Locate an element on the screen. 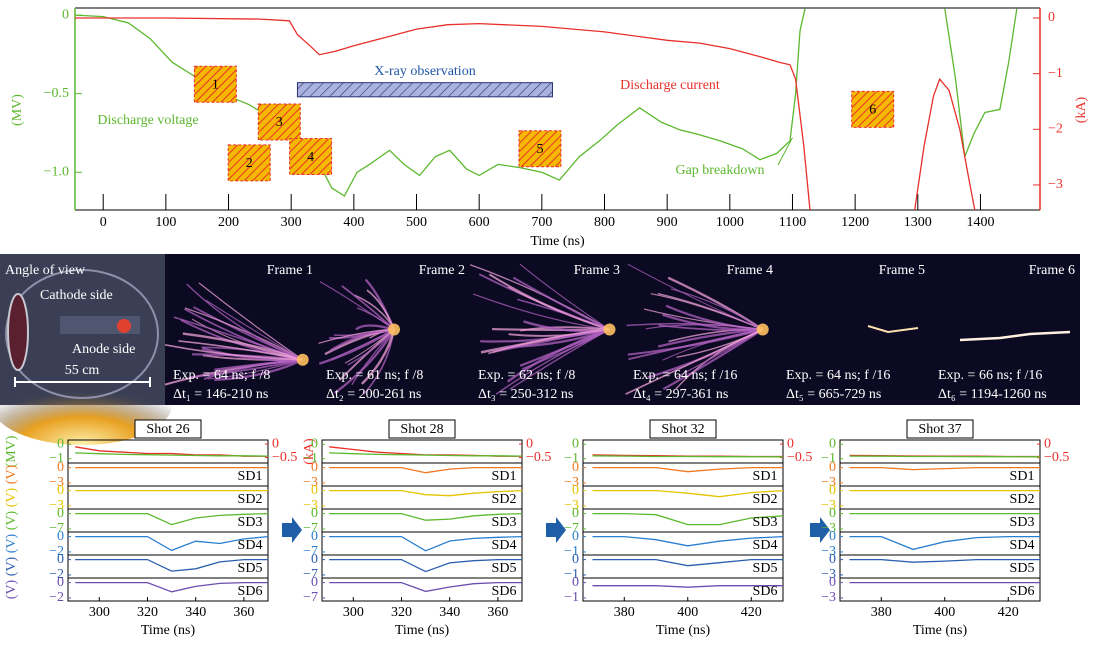 The image size is (1094, 665). streamer-head is located at coordinates (609, 329).